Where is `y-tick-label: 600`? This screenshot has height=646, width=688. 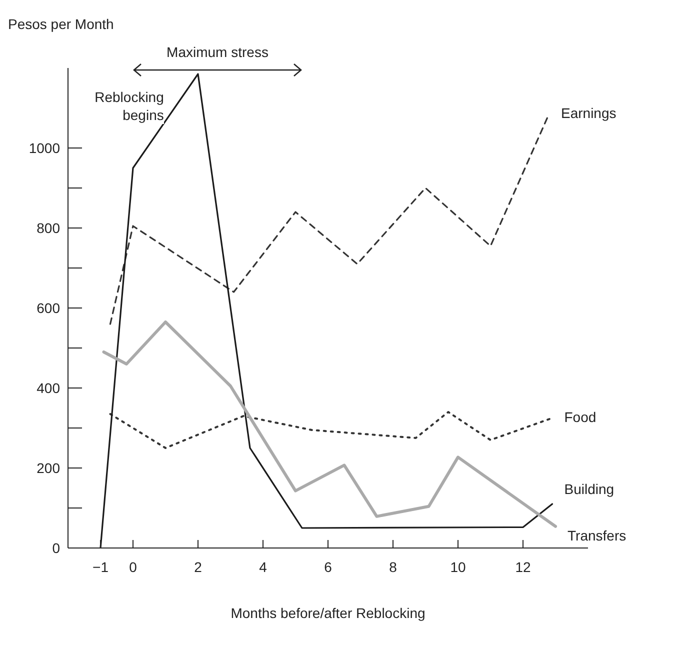
y-tick-label: 600 is located at coordinates (48, 308).